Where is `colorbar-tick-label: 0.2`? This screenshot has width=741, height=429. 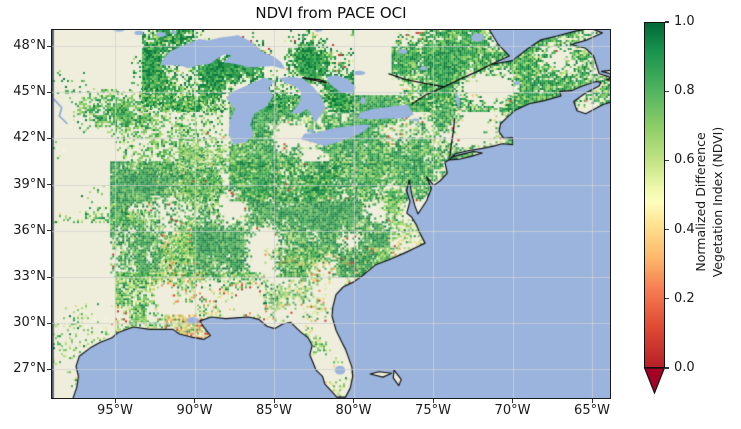
colorbar-tick-label: 0.2 is located at coordinates (684, 298).